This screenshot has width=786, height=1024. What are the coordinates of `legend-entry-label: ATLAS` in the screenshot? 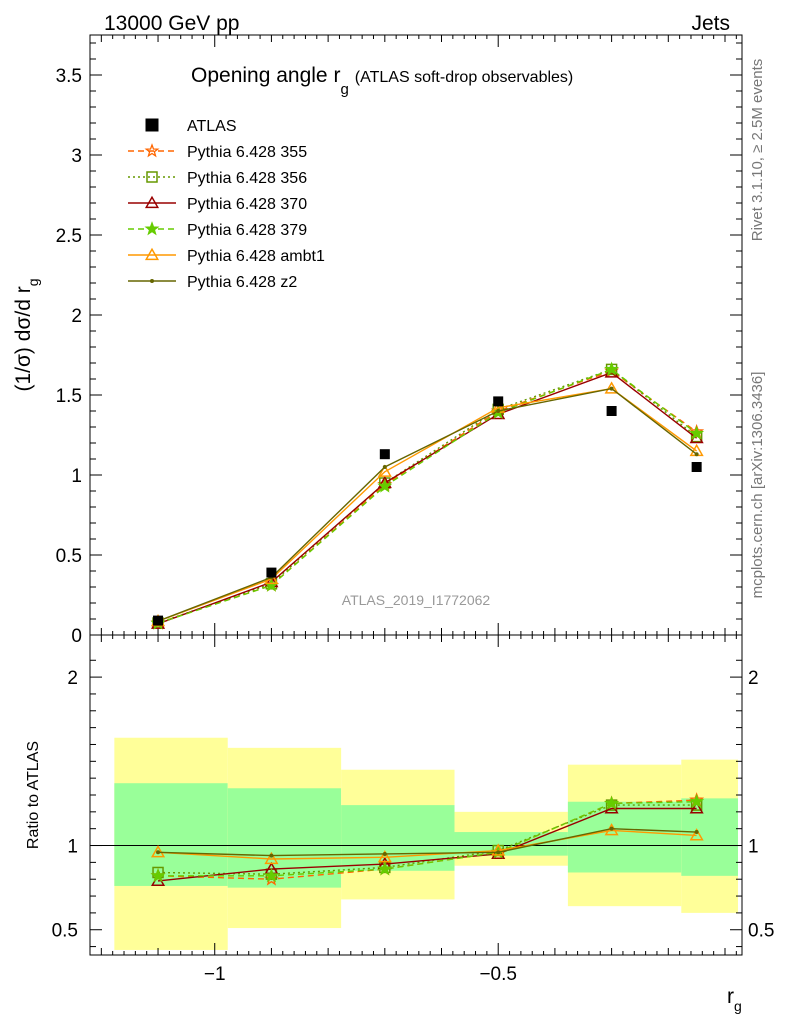 It's located at (212, 126).